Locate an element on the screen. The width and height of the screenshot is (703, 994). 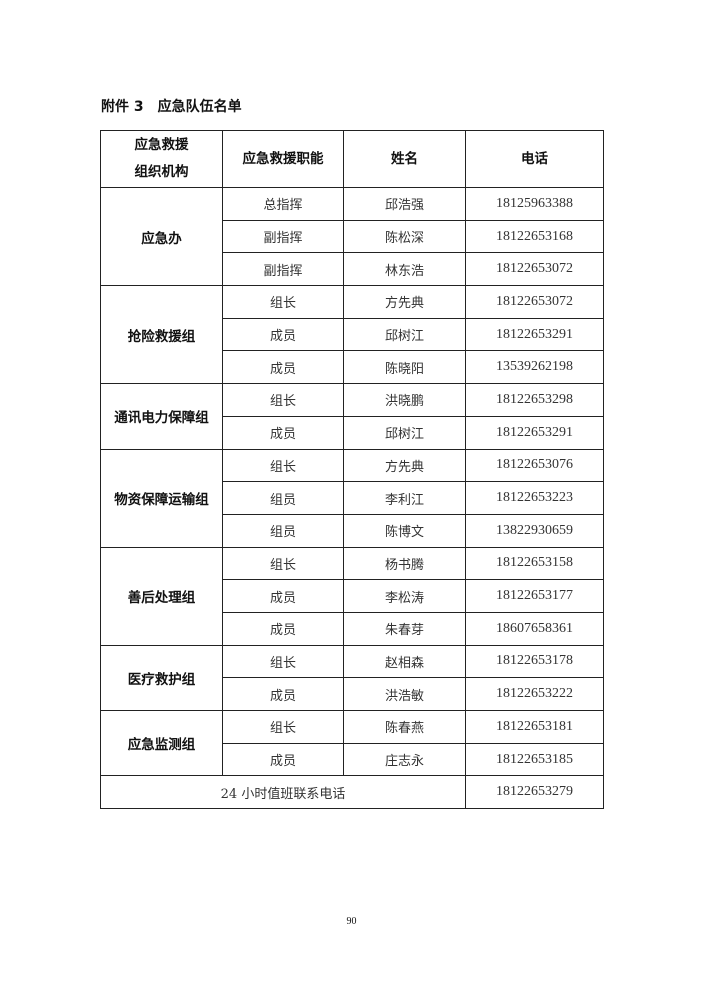
name-cell: 陈博文 is located at coordinates (404, 530).